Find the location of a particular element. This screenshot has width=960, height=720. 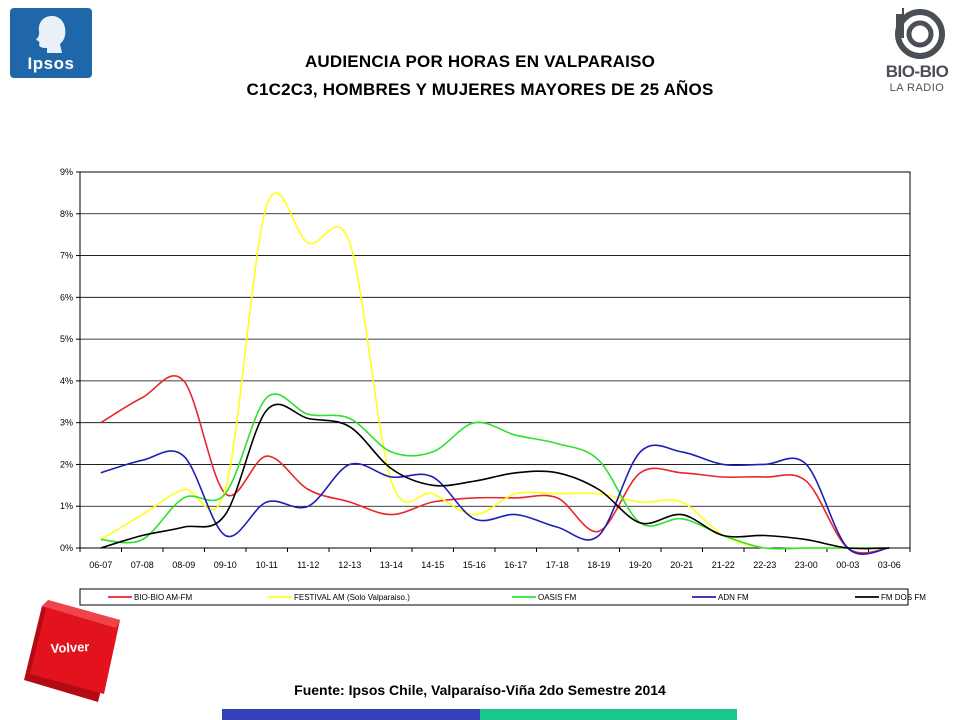

y-tick-label: 7% is located at coordinates (66, 256).